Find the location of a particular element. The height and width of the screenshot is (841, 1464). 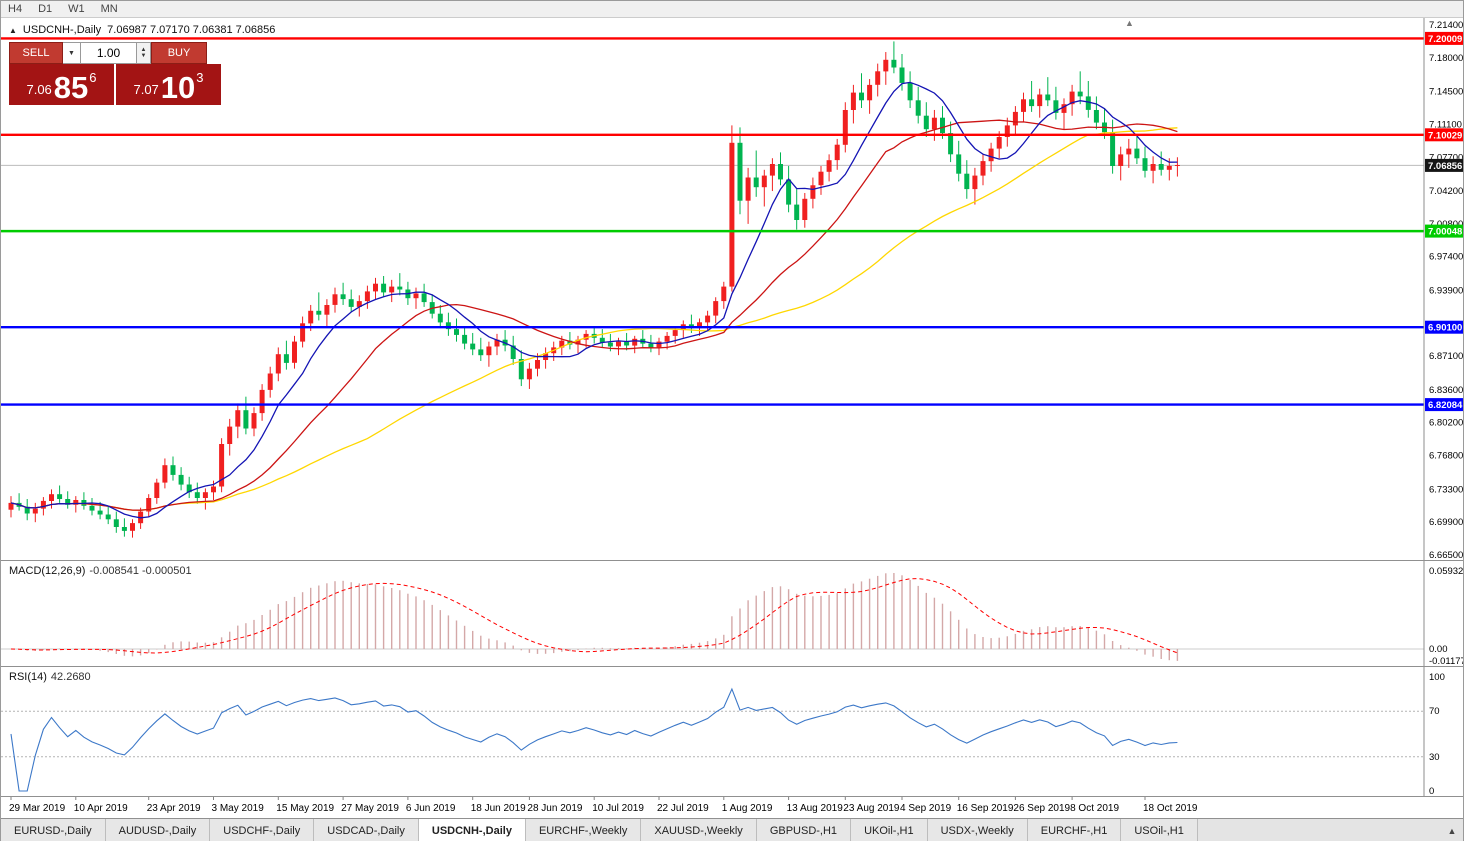

svg-text: 0.00 is located at coordinates (1438, 649).